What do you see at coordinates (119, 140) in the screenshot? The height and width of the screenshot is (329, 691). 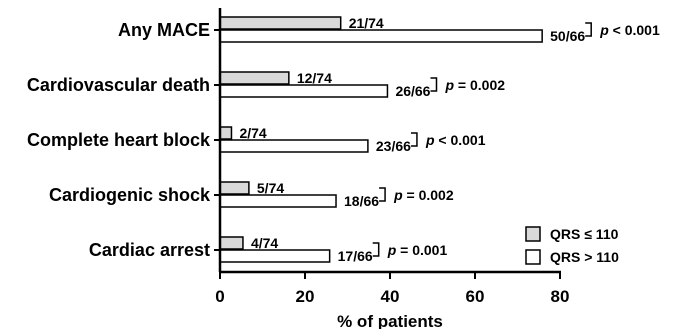 I see `category-label-complete-heart-block: Complete heart block` at bounding box center [119, 140].